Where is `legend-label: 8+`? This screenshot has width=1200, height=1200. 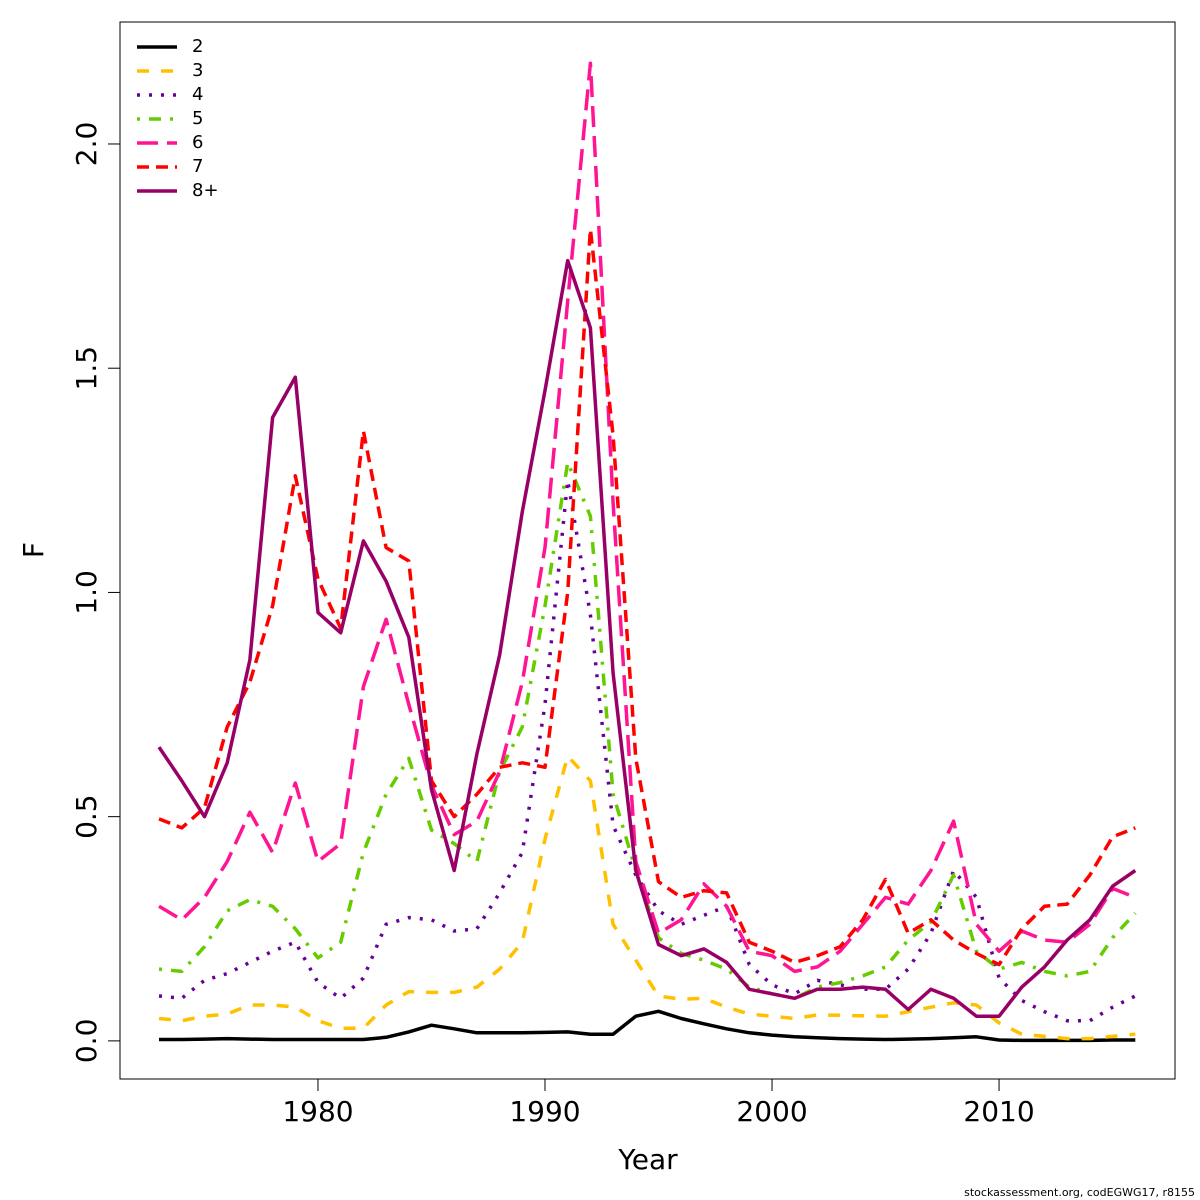
legend-label: 8+ is located at coordinates (205, 190).